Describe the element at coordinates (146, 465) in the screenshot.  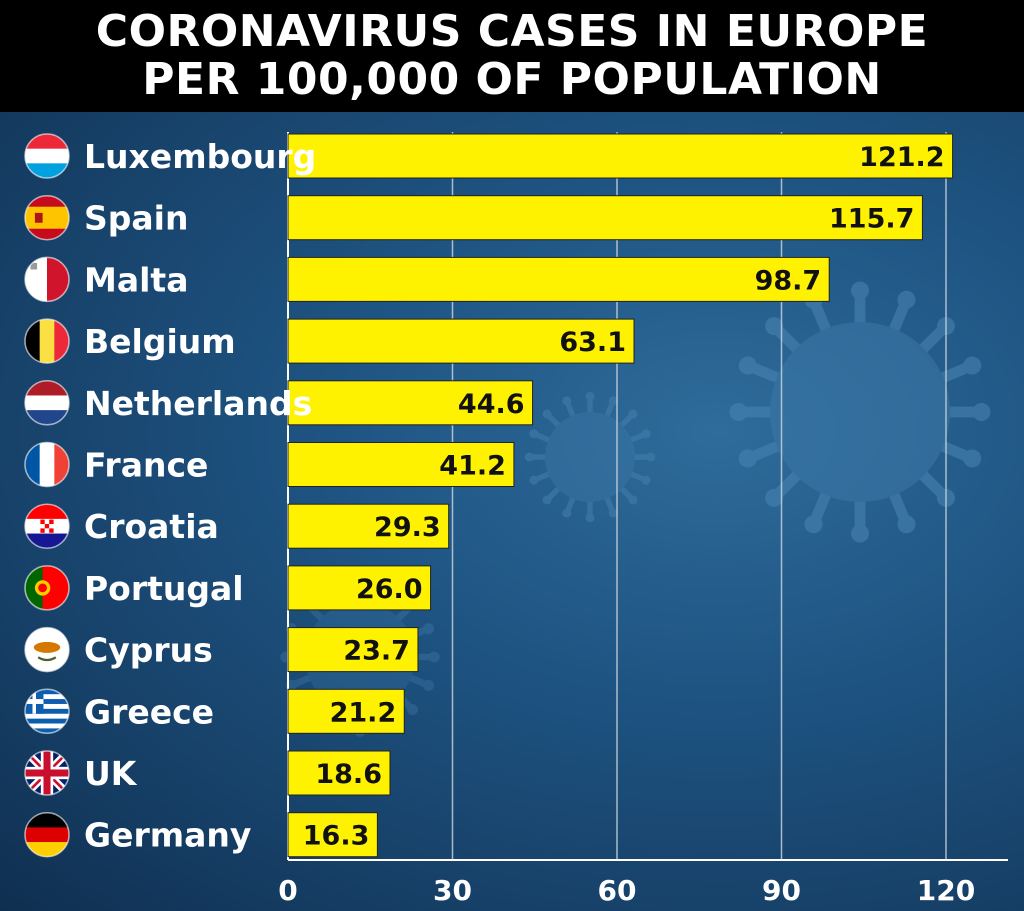
I see `category-label: France` at that location.